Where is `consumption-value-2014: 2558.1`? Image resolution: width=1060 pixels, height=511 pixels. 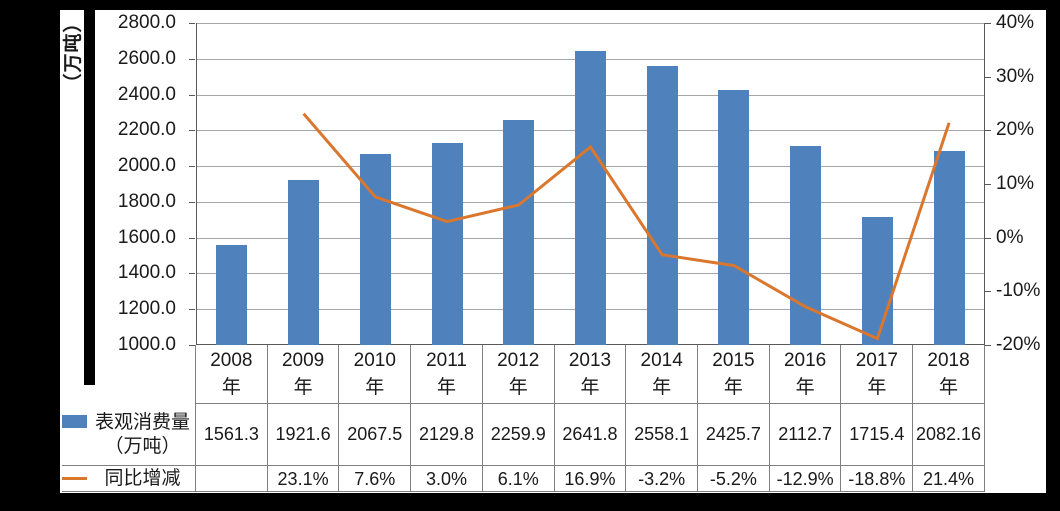 consumption-value-2014: 2558.1 is located at coordinates (662, 435).